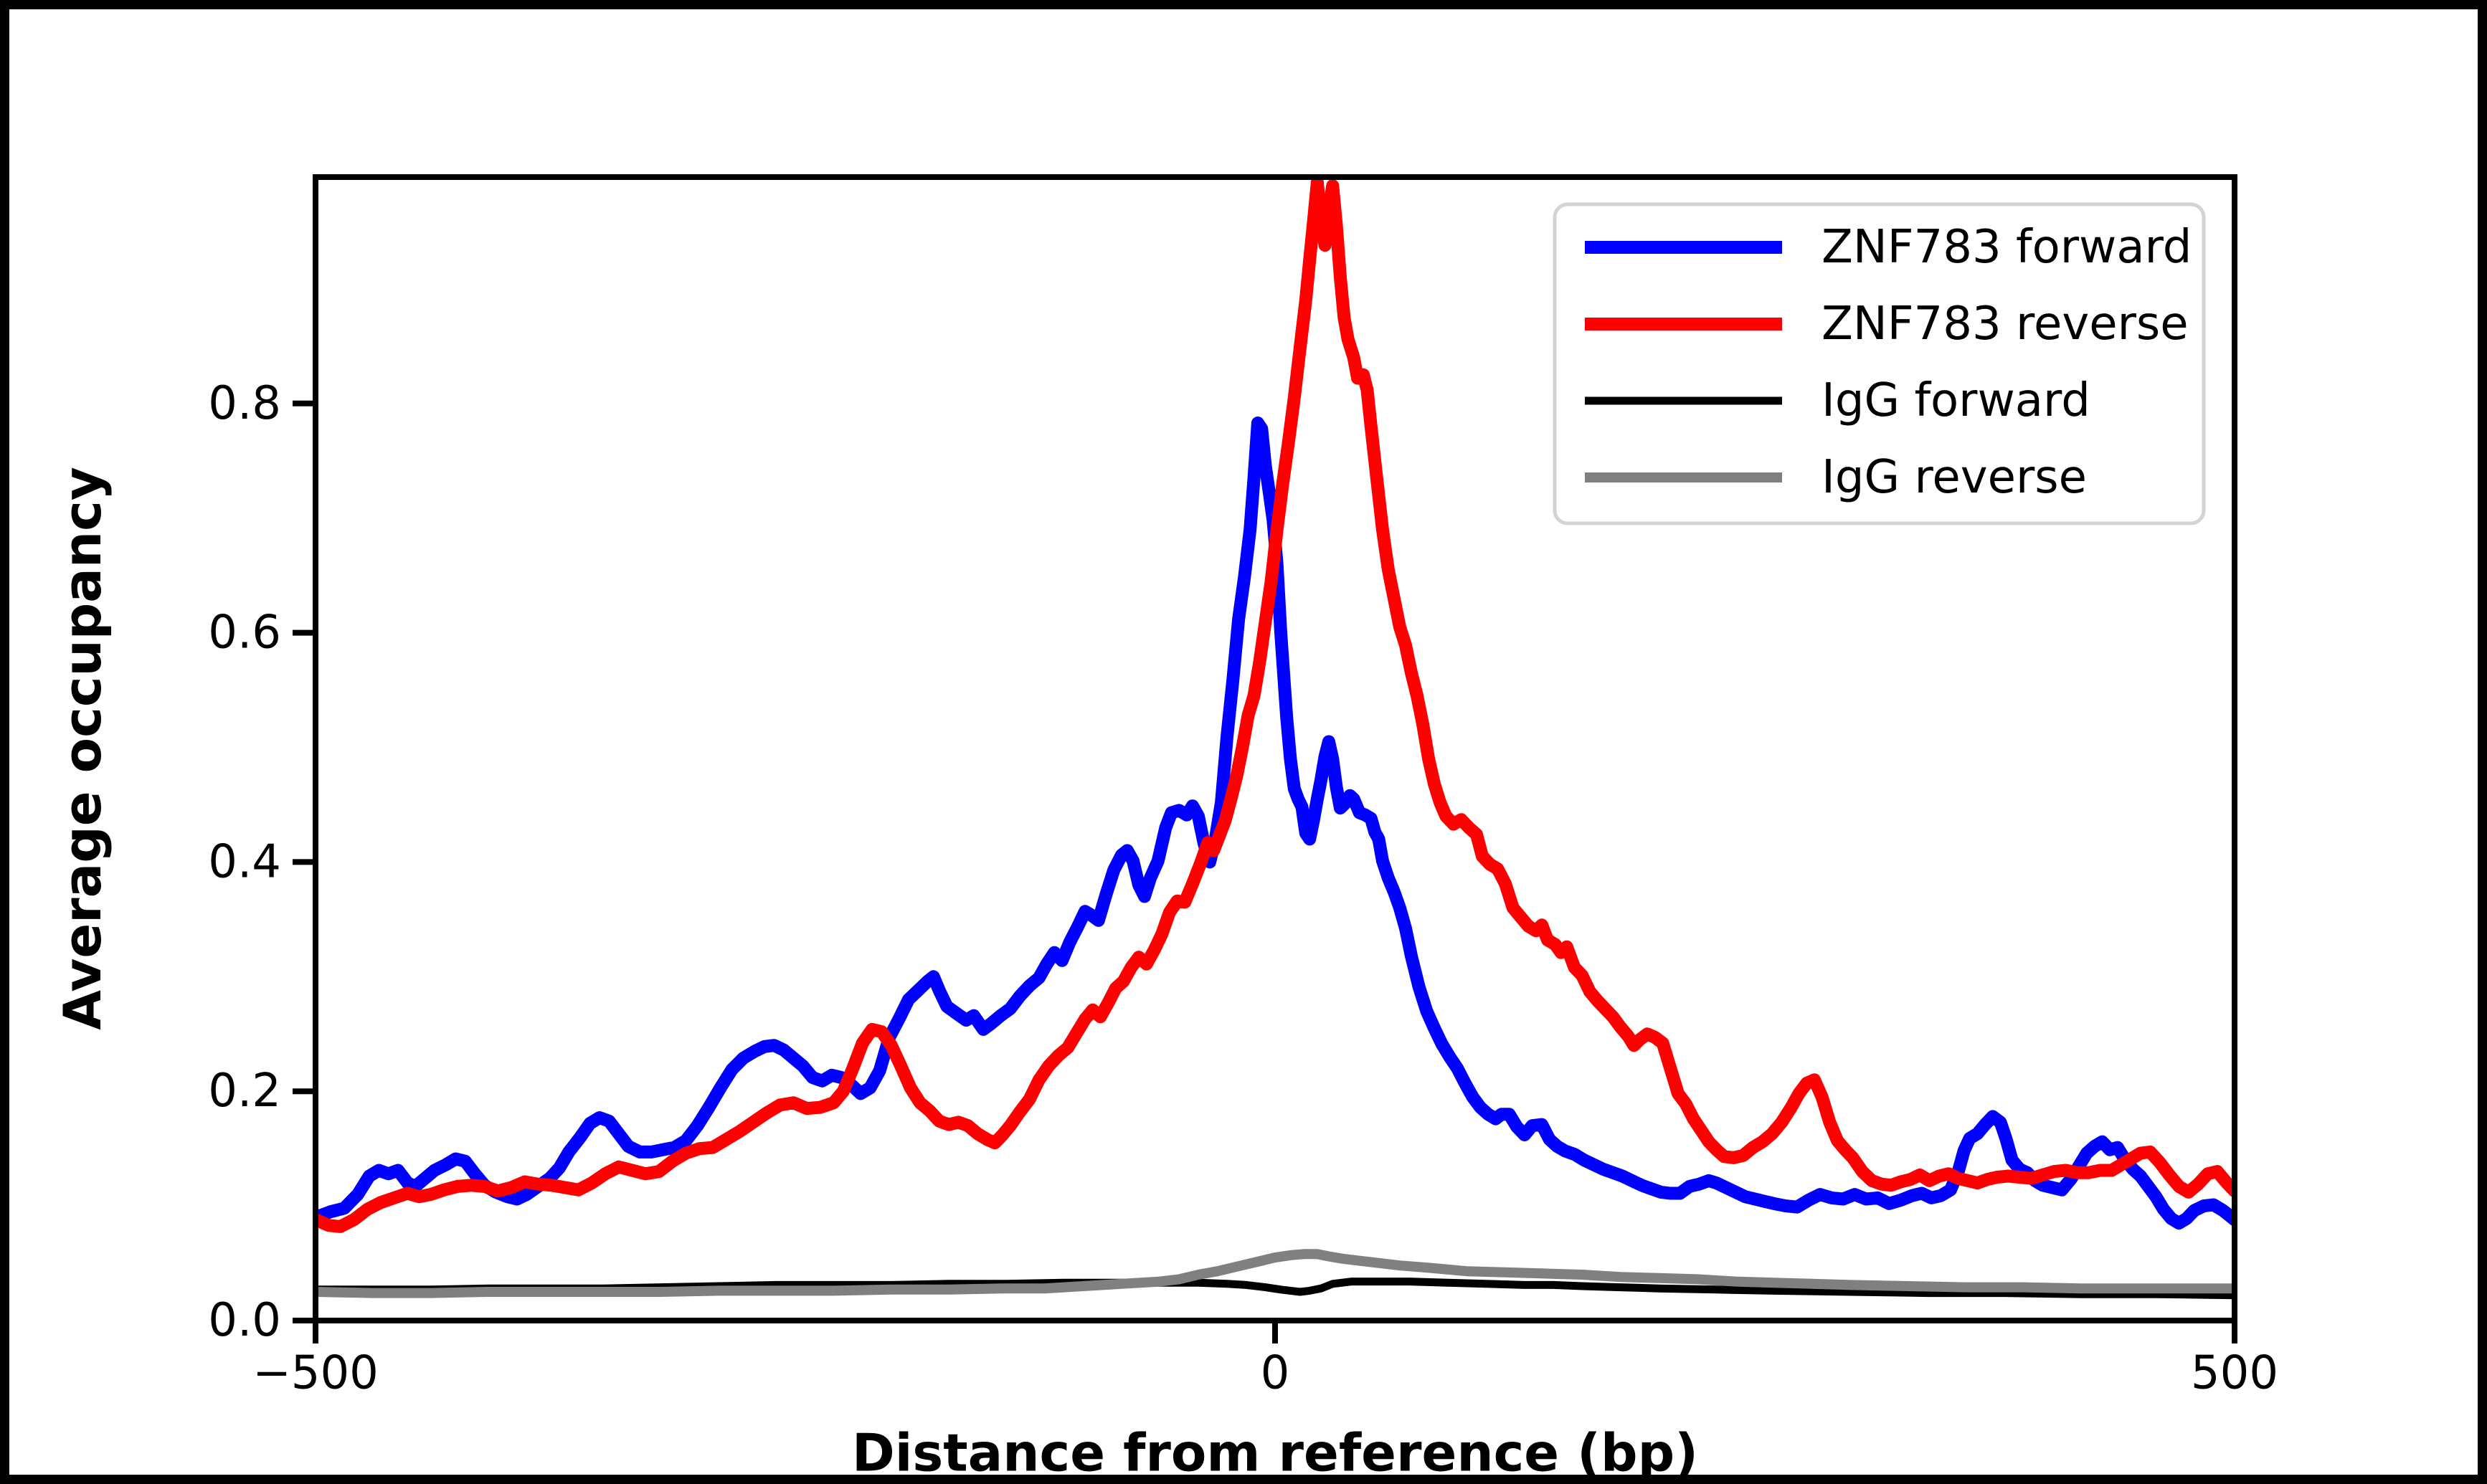 The image size is (2487, 1484). Describe the element at coordinates (245, 634) in the screenshot. I see `y-tick-label-3: 0.6` at that location.